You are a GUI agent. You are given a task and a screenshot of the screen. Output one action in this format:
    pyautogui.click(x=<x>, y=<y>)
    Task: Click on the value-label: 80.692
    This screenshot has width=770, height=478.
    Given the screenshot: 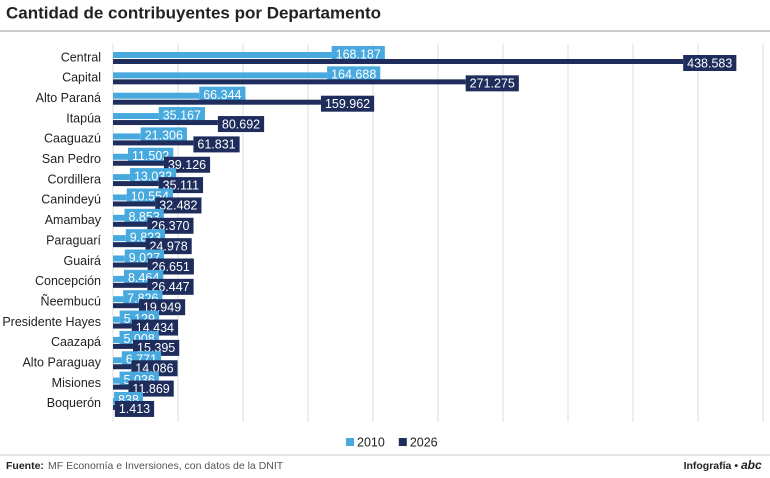 What is the action you would take?
    pyautogui.click(x=241, y=124)
    